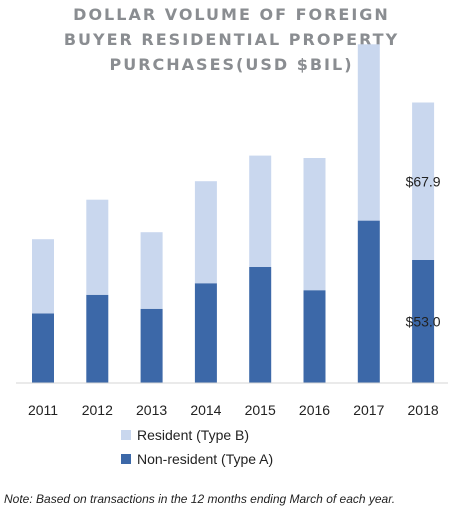 The width and height of the screenshot is (463, 511). Describe the element at coordinates (368, 301) in the screenshot. I see `bar-non-resident-type-a-2017` at that location.